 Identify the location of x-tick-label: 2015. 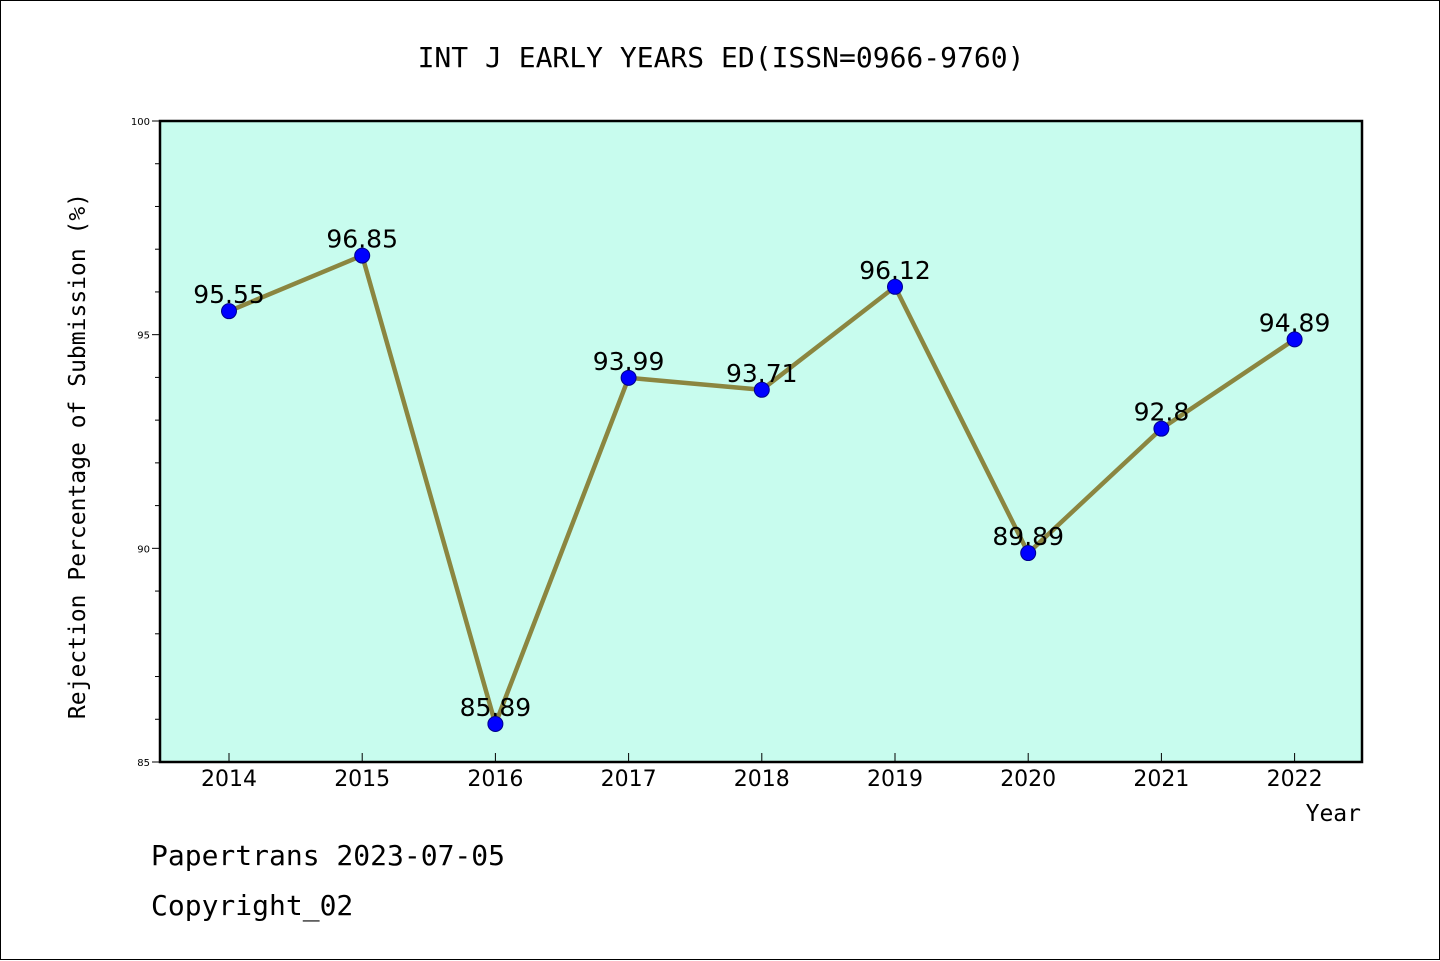
(362, 779).